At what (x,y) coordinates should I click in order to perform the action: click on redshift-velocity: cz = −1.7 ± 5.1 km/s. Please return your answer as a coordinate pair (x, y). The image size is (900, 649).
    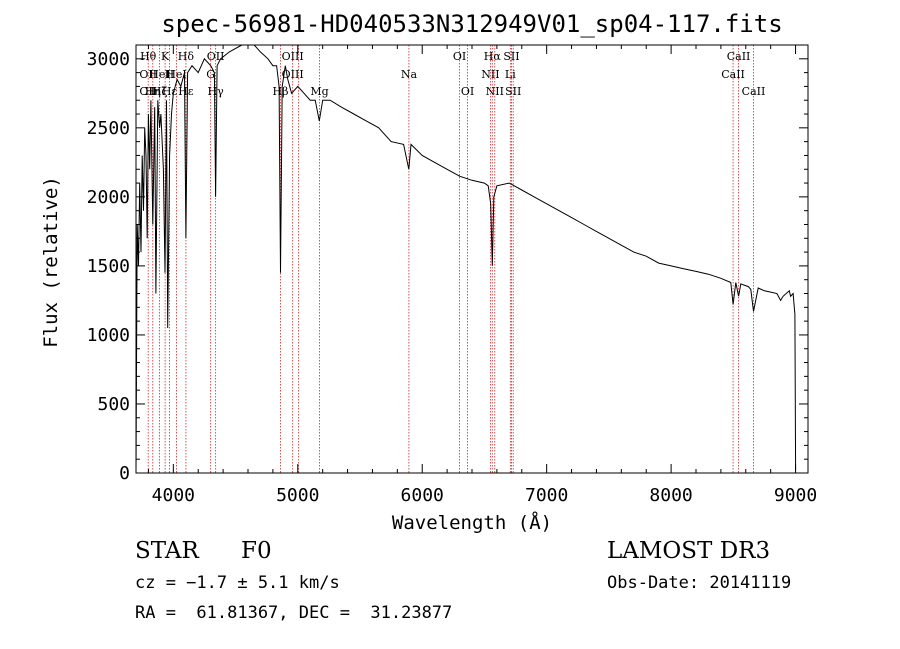
    Looking at the image, I should click on (237, 583).